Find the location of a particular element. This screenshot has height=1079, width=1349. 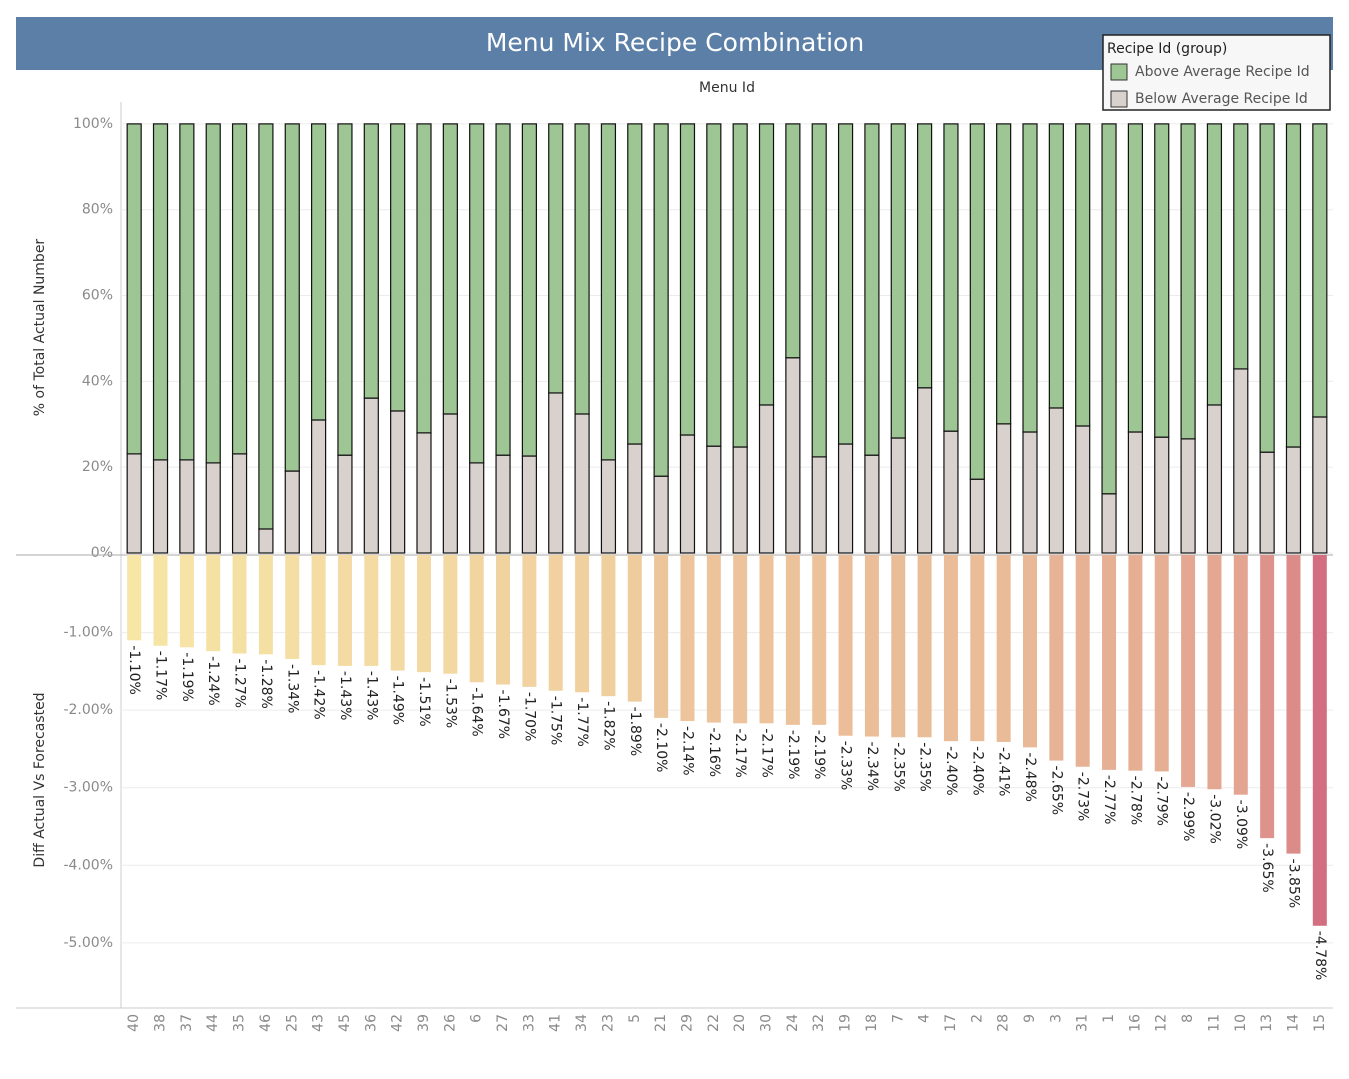

x-tick-label: 9 is located at coordinates (1030, 1018).